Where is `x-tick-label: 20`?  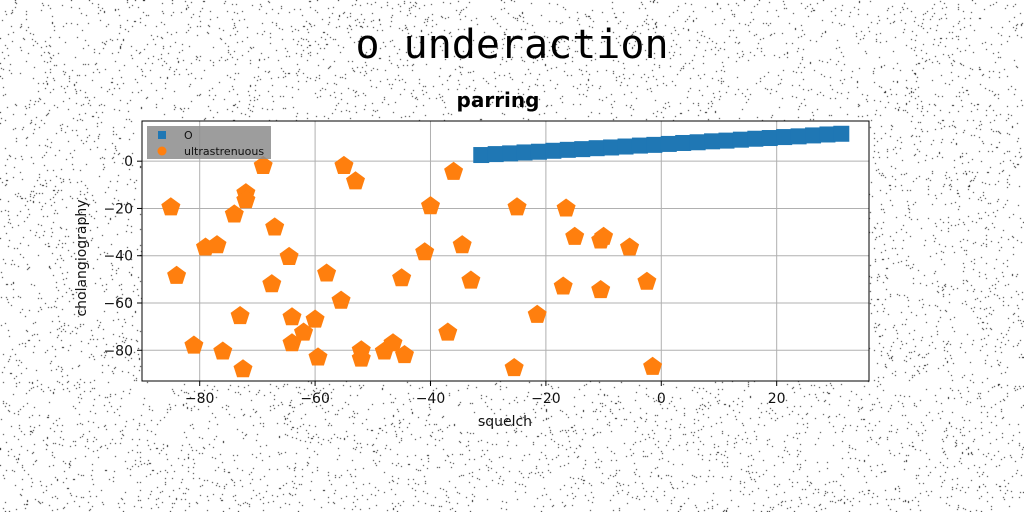
x-tick-label: 20 is located at coordinates (777, 399).